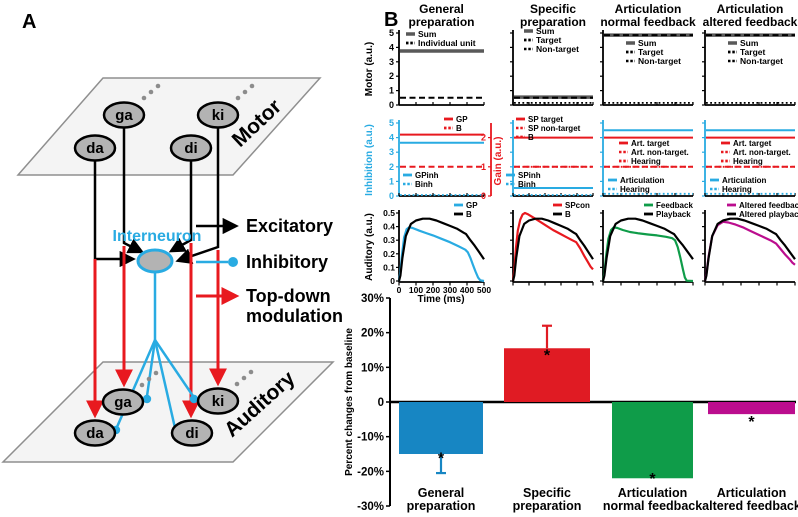  What do you see at coordinates (427, 175) in the screenshot?
I see `legend-label: GPinh` at bounding box center [427, 175].